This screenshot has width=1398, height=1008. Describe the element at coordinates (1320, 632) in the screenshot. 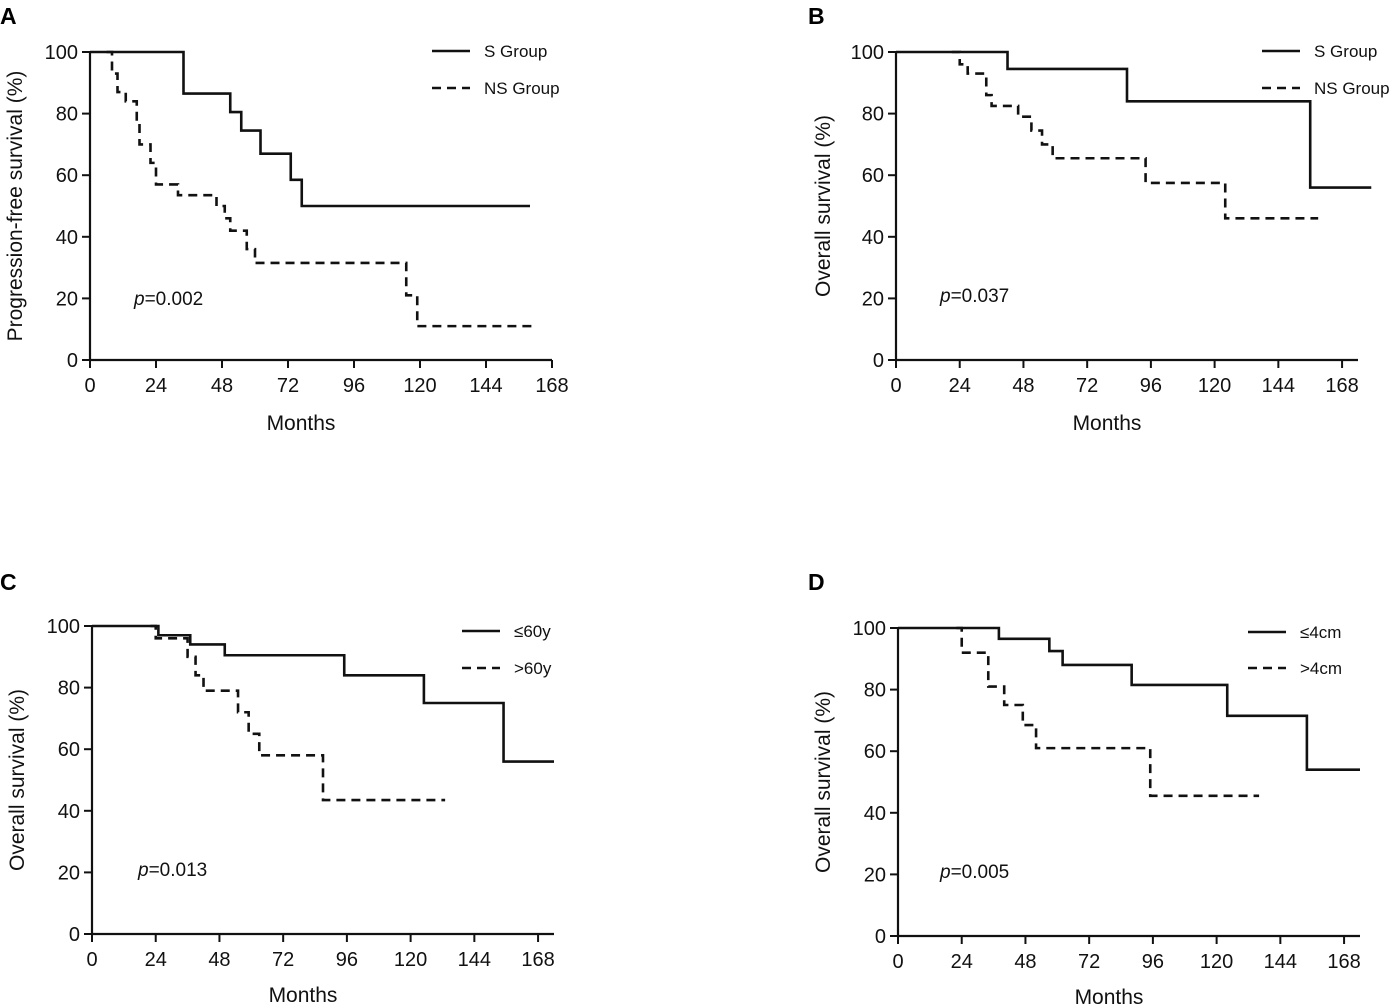

I see `legend-label: ≤4cm` at that location.